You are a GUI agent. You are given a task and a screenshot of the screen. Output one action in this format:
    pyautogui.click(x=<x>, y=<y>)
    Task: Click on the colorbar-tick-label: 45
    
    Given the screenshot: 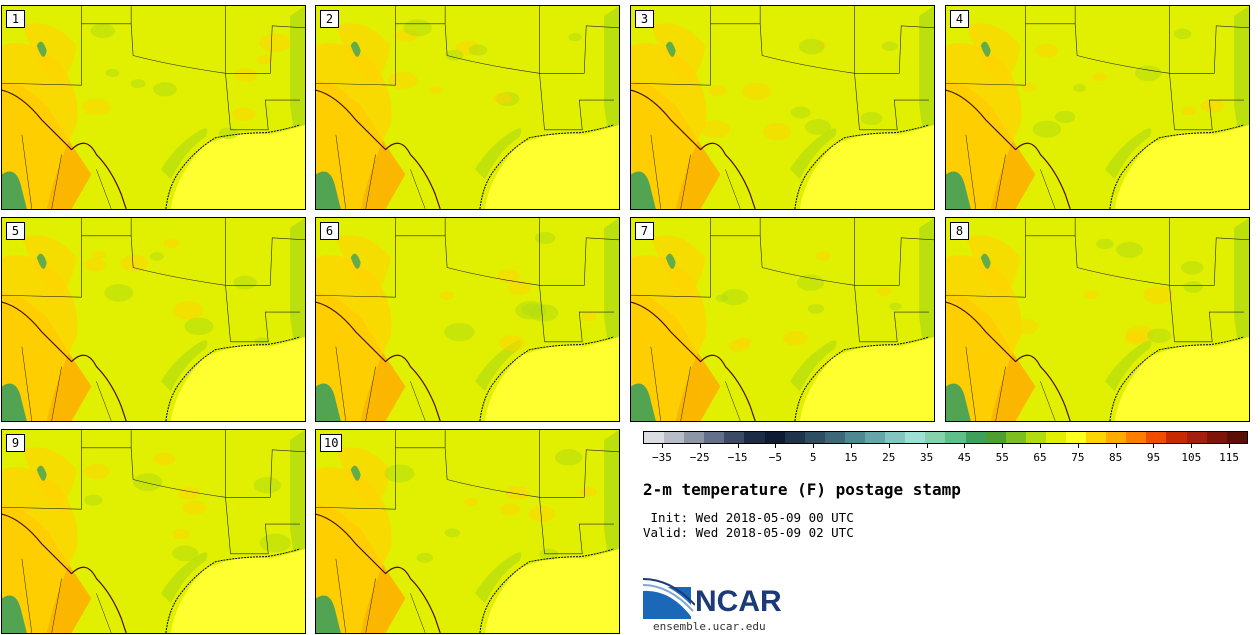 What is the action you would take?
    pyautogui.click(x=964, y=457)
    